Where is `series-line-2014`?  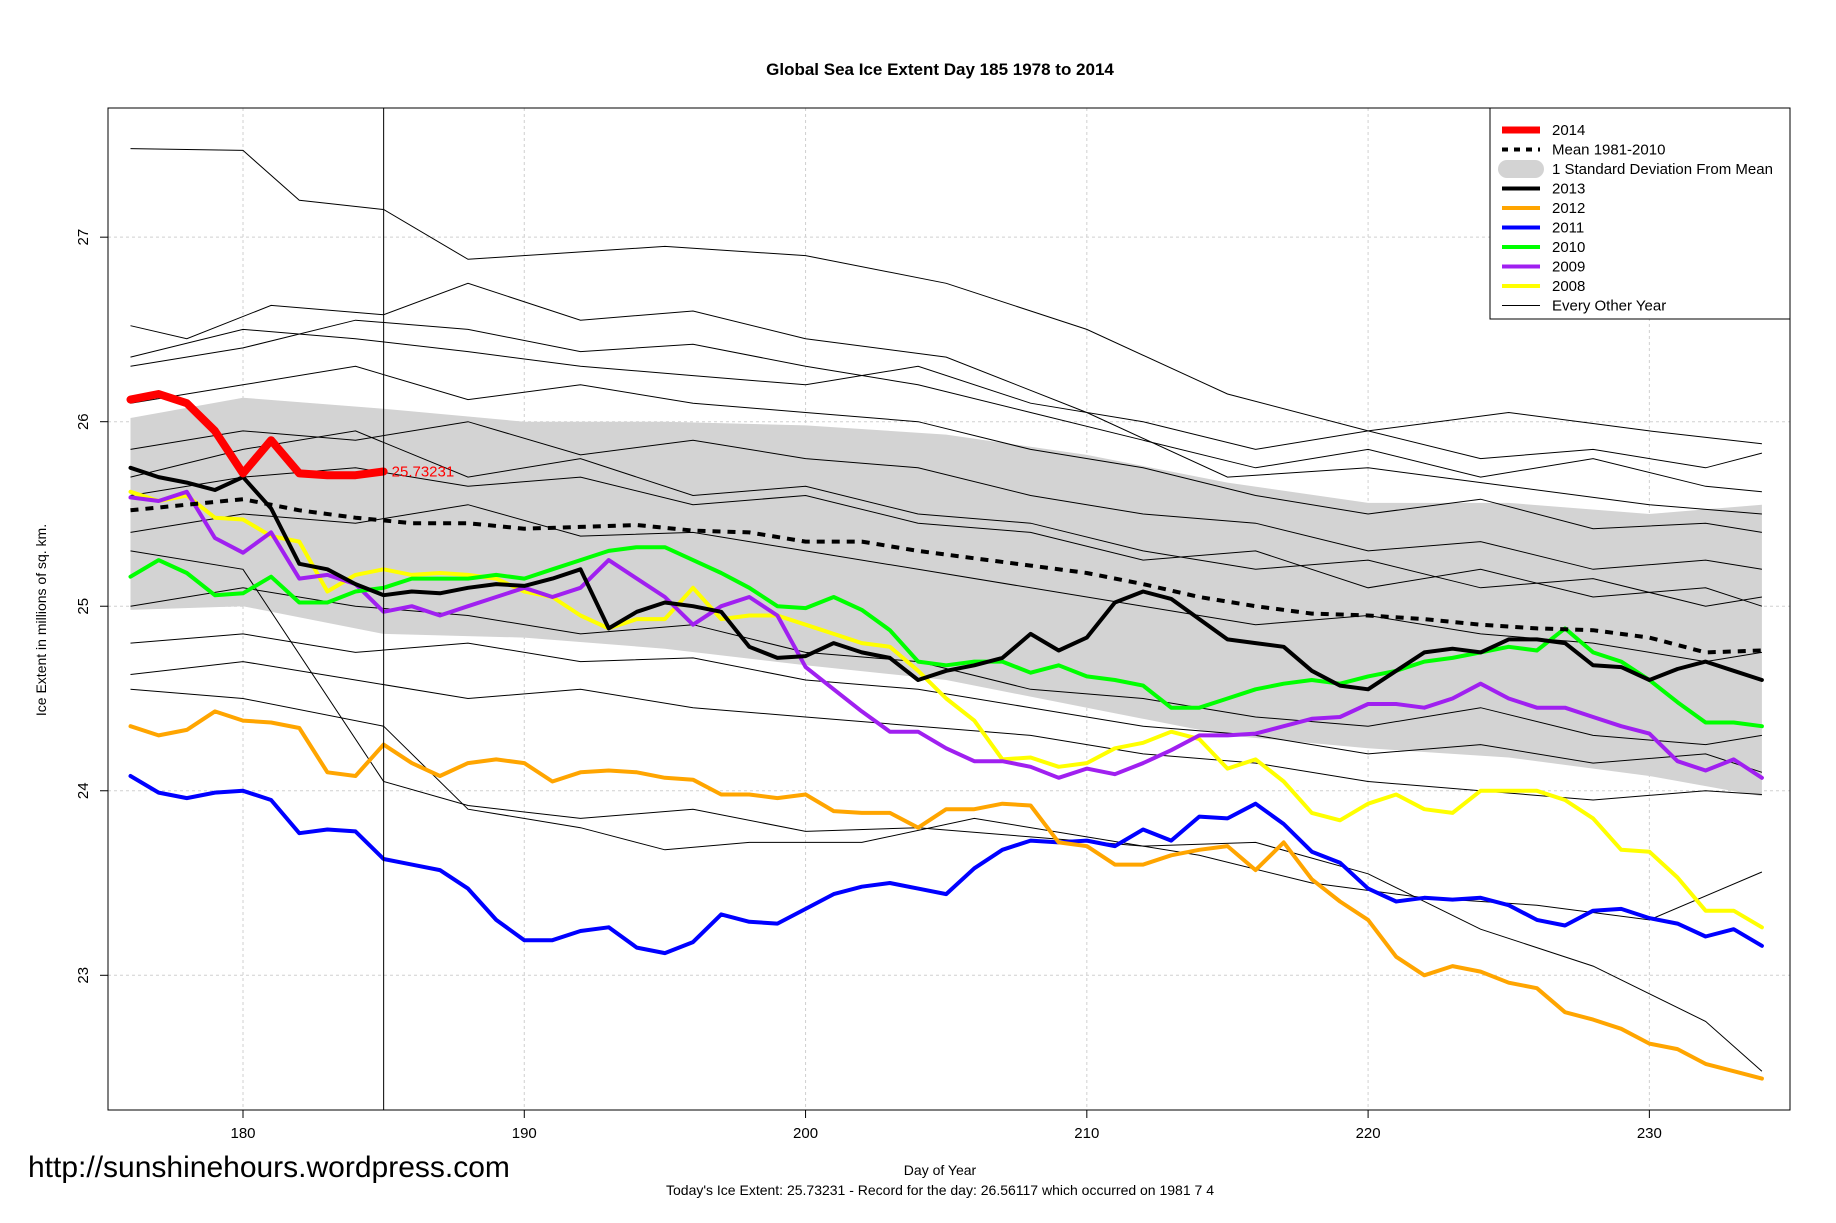 series-line-2014 is located at coordinates (257, 435).